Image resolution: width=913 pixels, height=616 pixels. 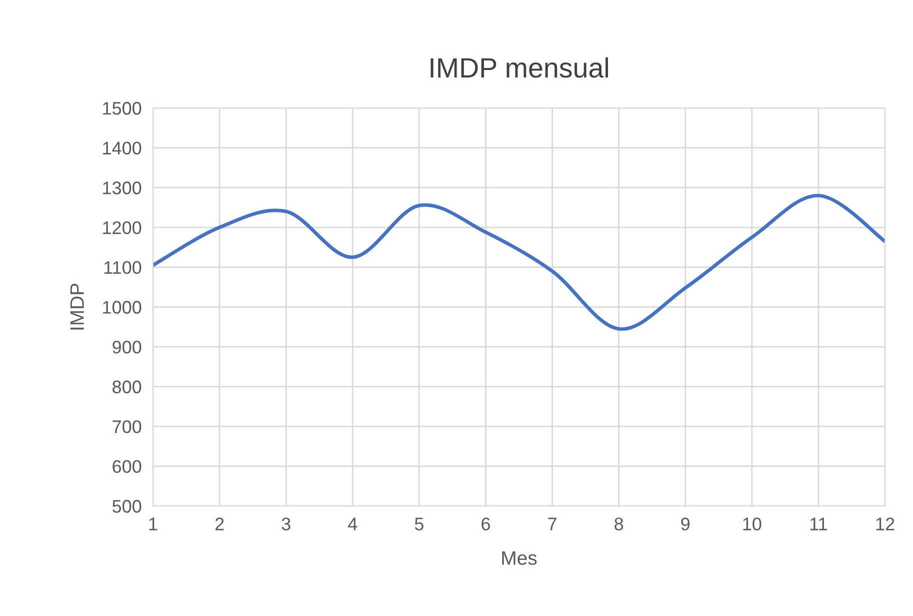 What do you see at coordinates (619, 524) in the screenshot?
I see `x-tick-label: 8` at bounding box center [619, 524].